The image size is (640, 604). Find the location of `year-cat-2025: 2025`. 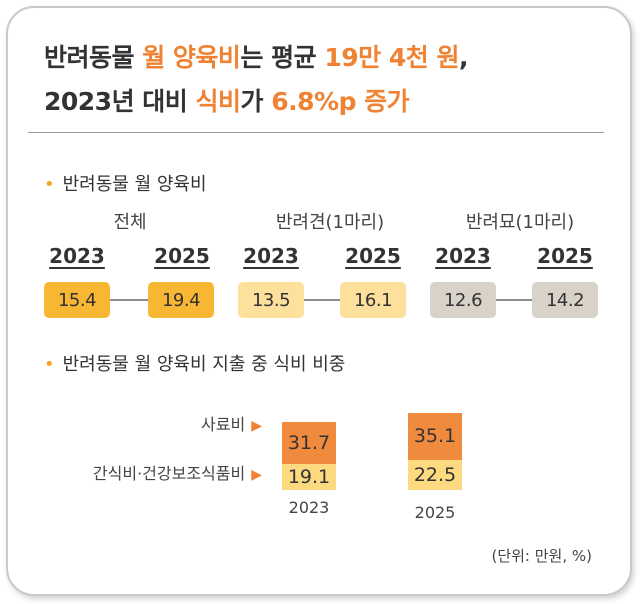

year-cat-2025: 2025 is located at coordinates (565, 256).